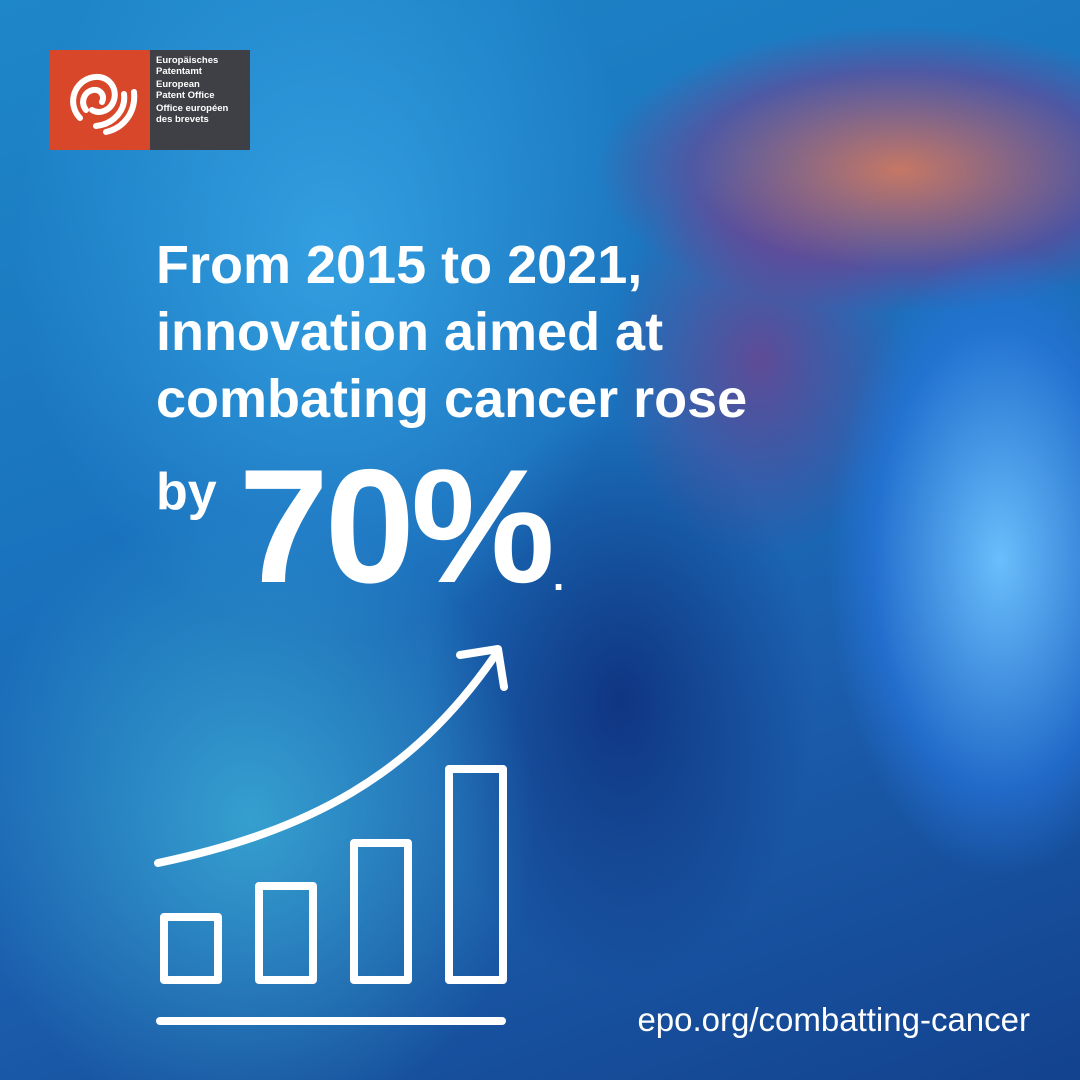  What do you see at coordinates (482, 668) in the screenshot?
I see `arrow-head-icon` at bounding box center [482, 668].